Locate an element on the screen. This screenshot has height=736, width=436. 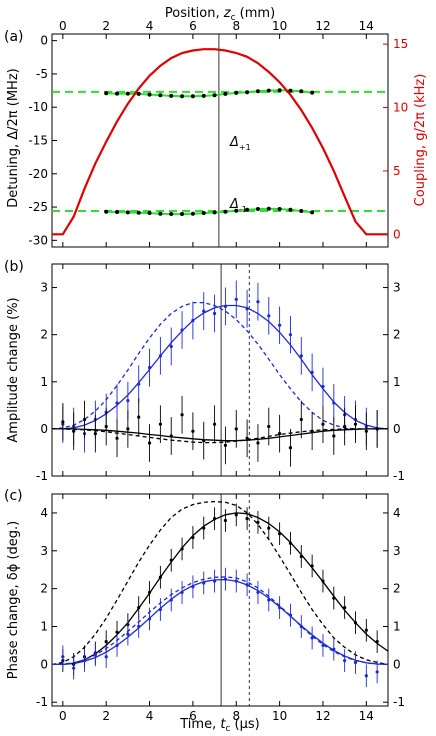
top-tick-label: 10 is located at coordinates (279, 26).